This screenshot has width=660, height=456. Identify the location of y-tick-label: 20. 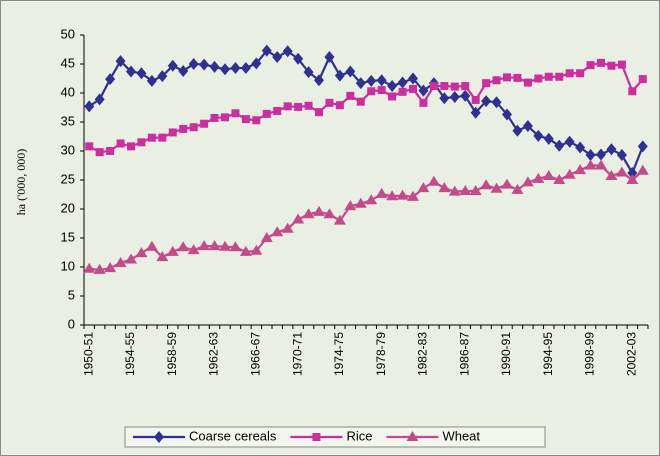
(68, 207).